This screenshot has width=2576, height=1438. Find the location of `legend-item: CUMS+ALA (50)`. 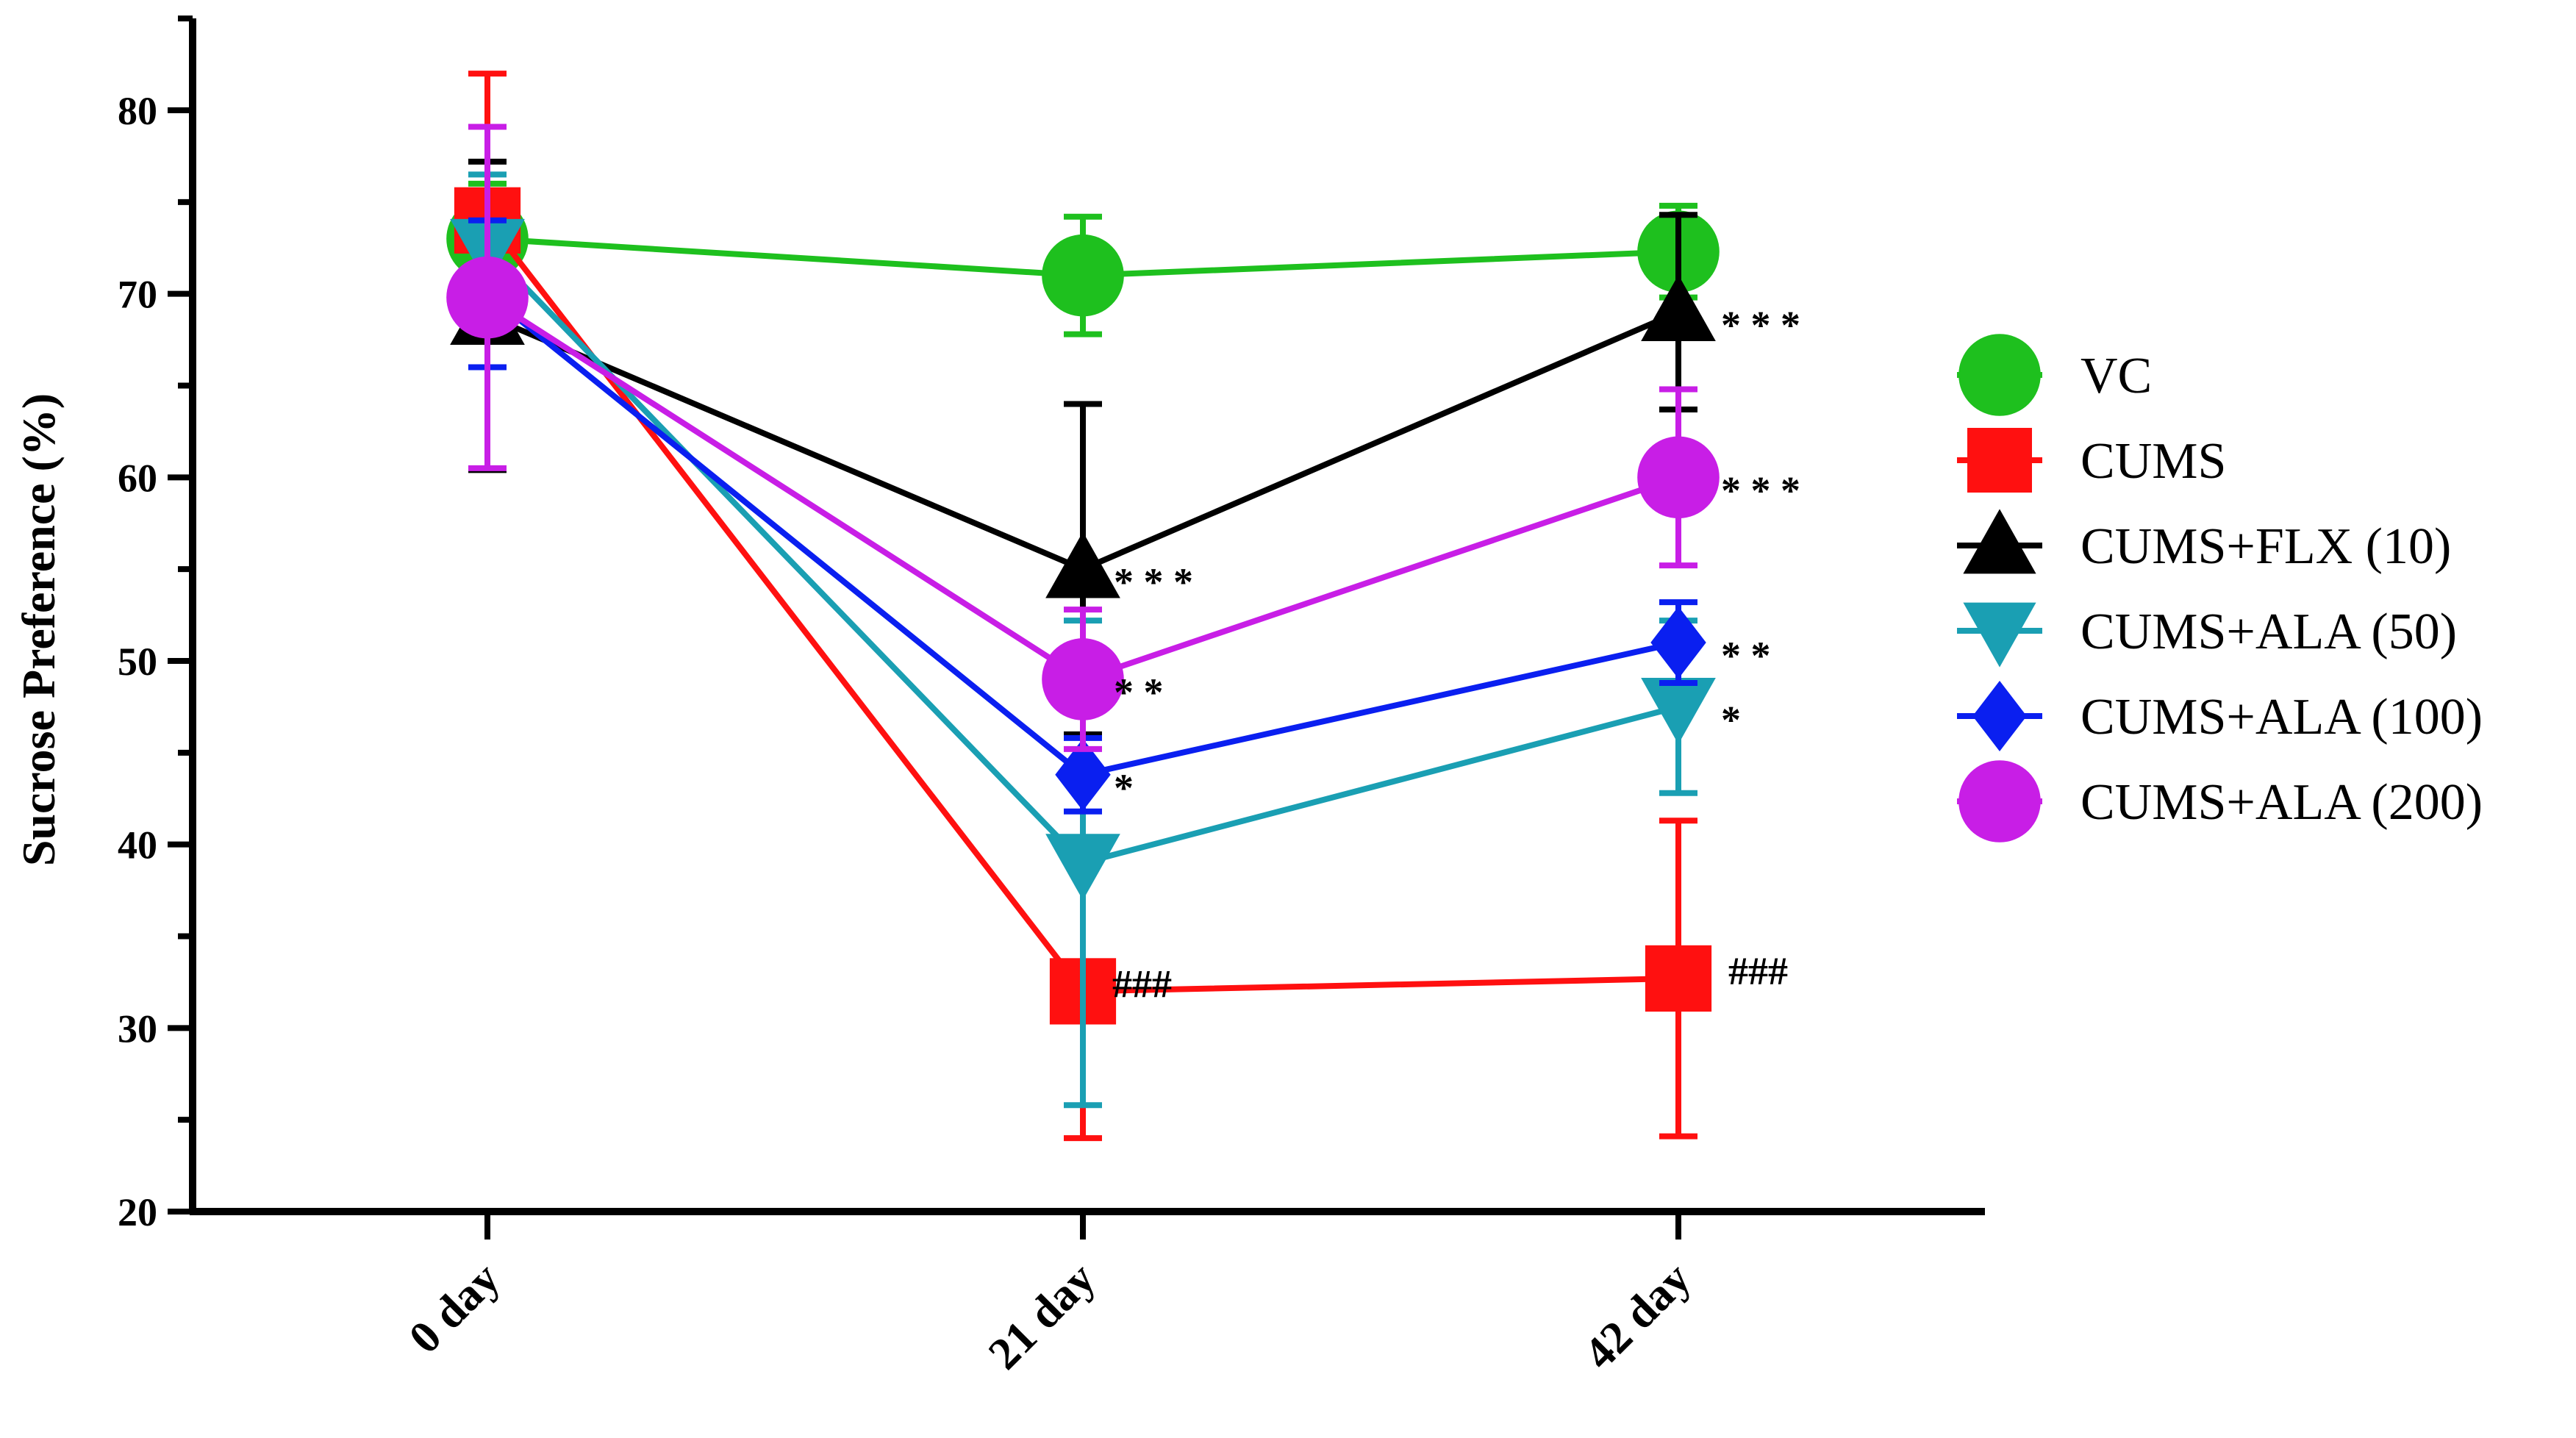

legend-item: CUMS+ALA (50) is located at coordinates (2207, 635).